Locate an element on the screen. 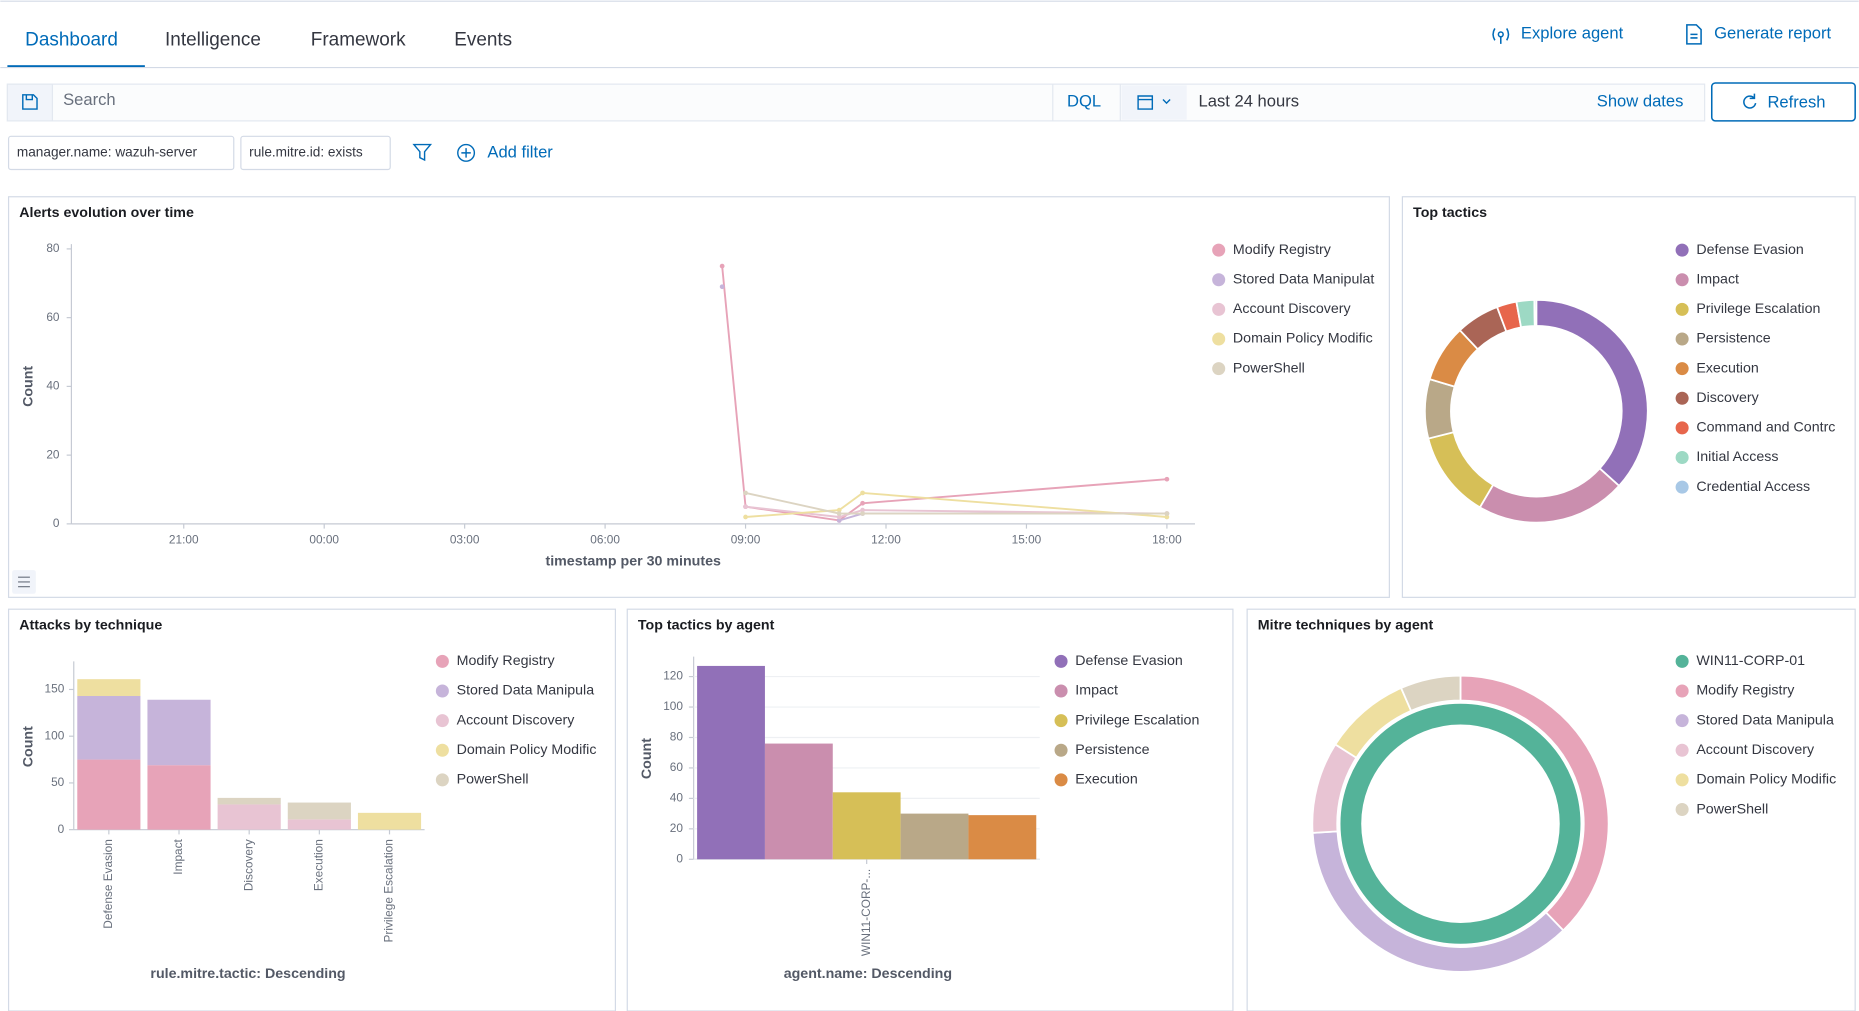 This screenshot has width=1859, height=1011. tab: Dashboard is located at coordinates (71, 39).